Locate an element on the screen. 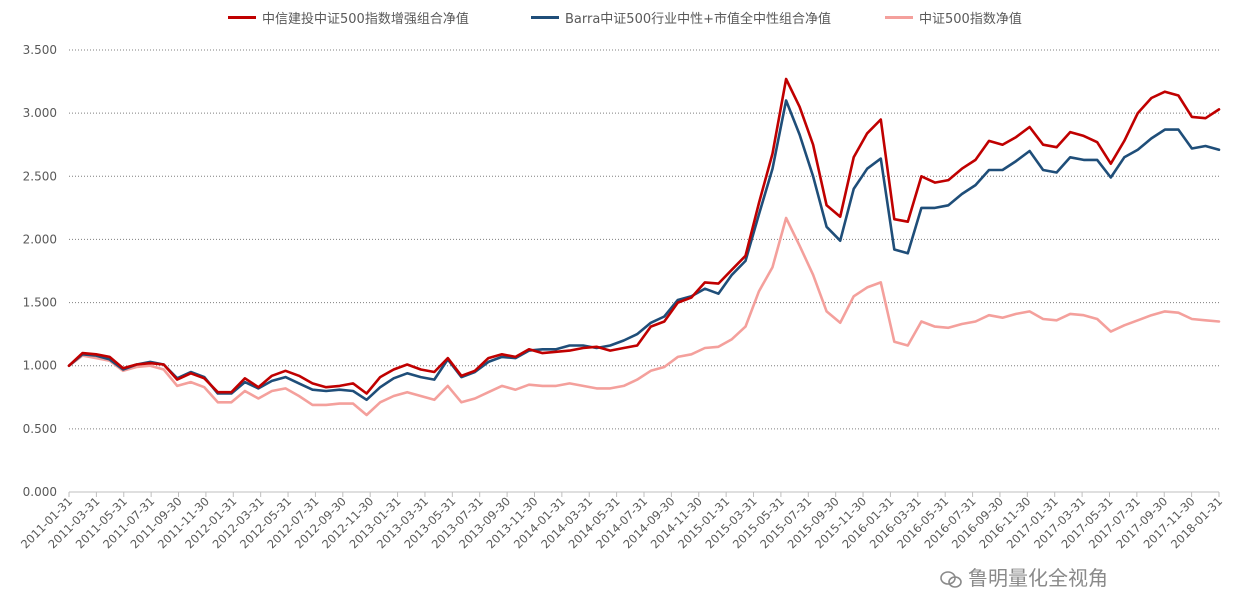 This screenshot has width=1248, height=591. legend-label-2: 中证500指数净值 is located at coordinates (970, 19).